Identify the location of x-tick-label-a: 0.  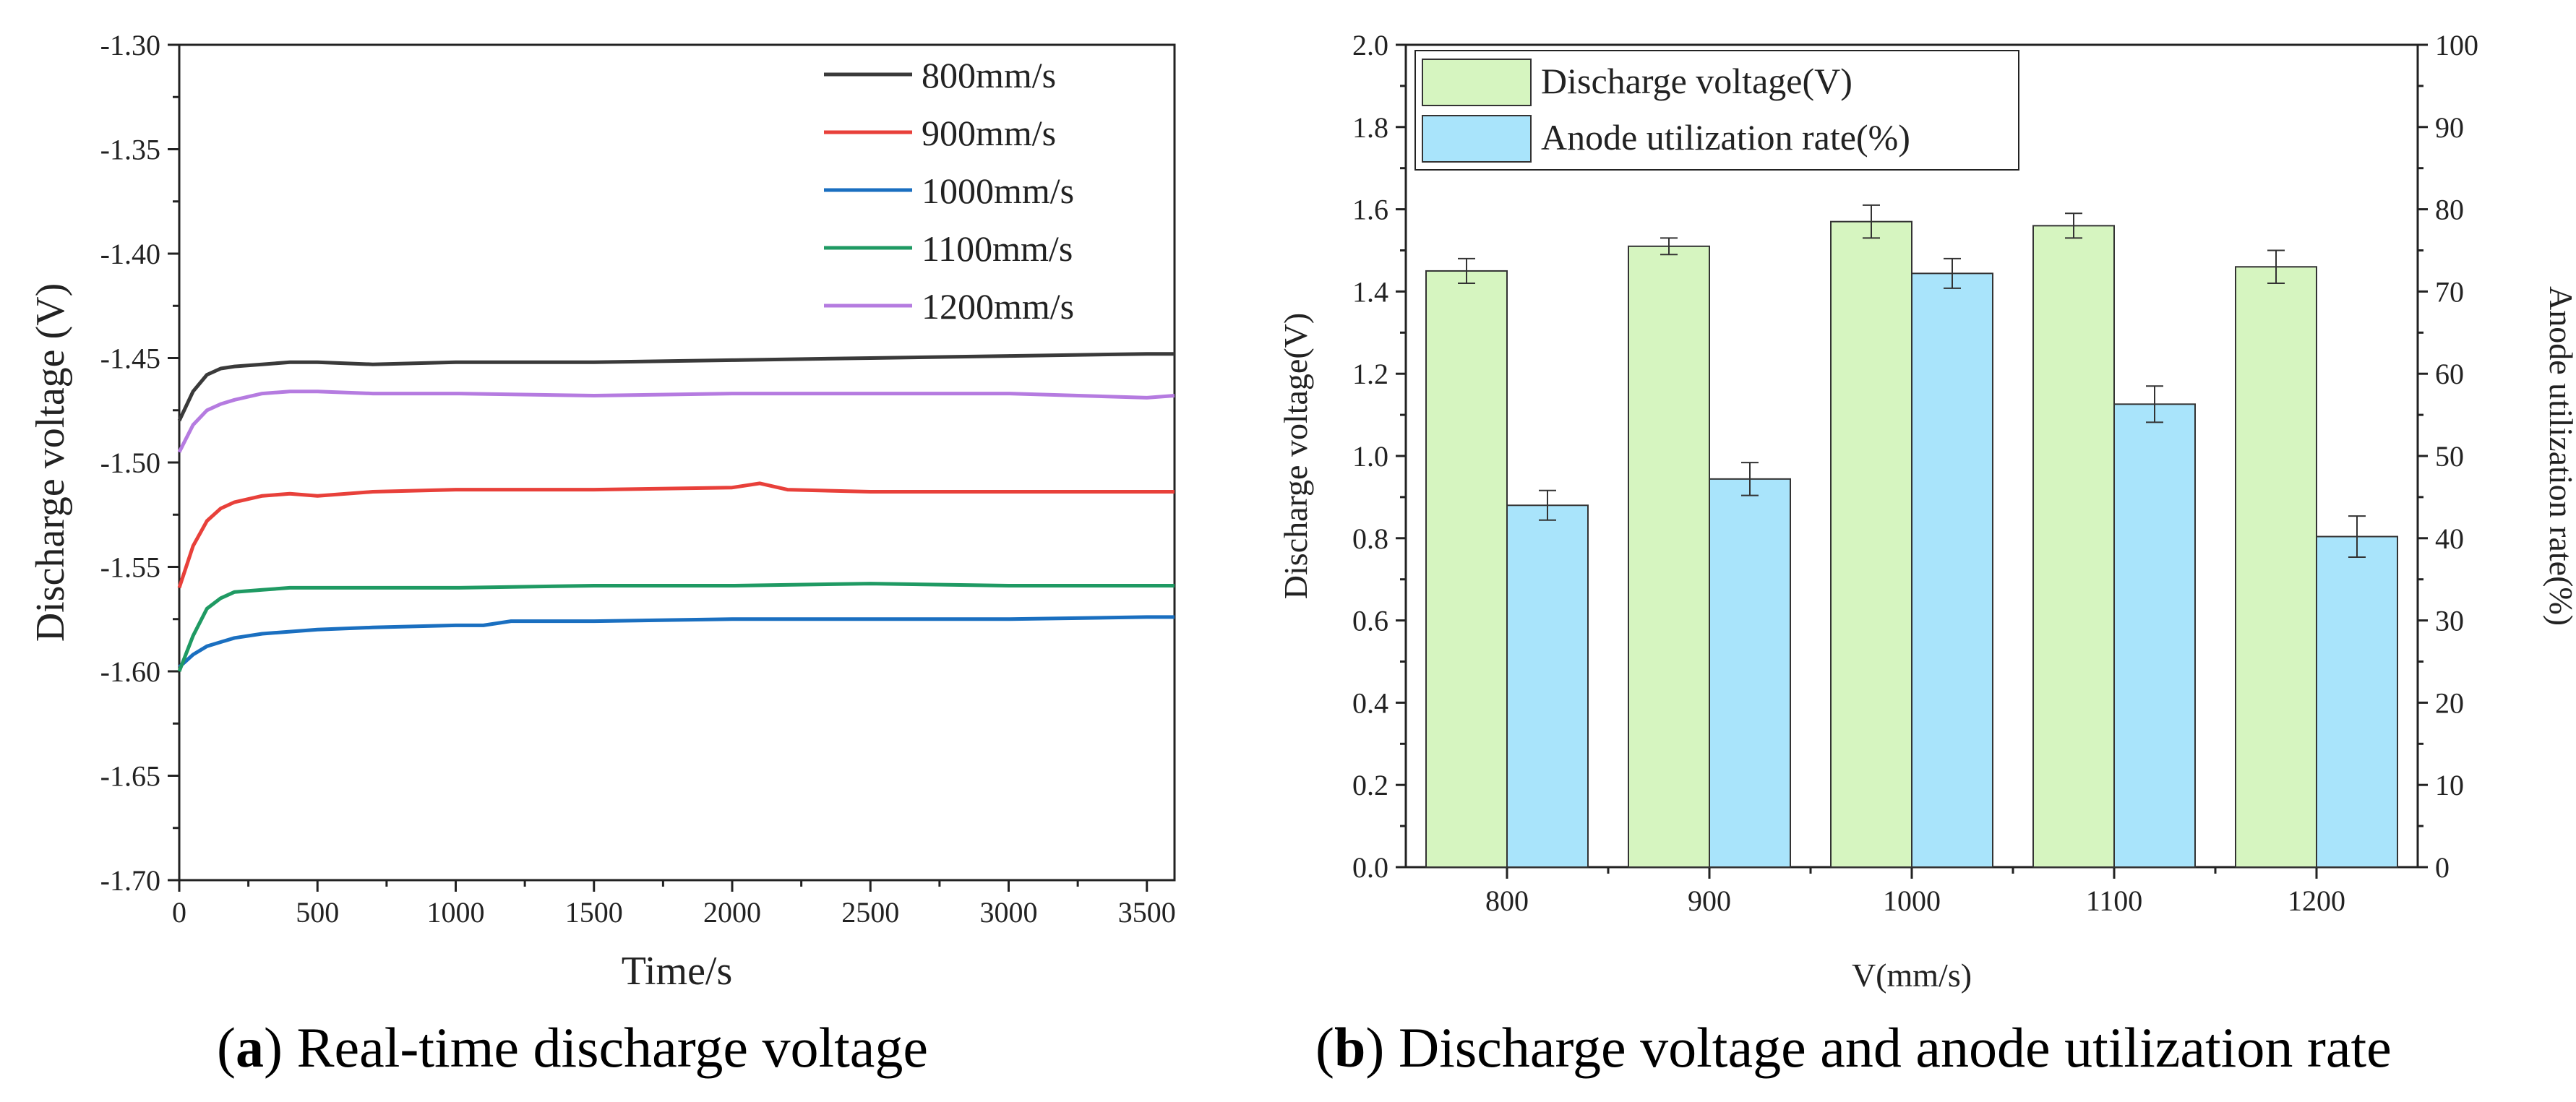
(179, 912).